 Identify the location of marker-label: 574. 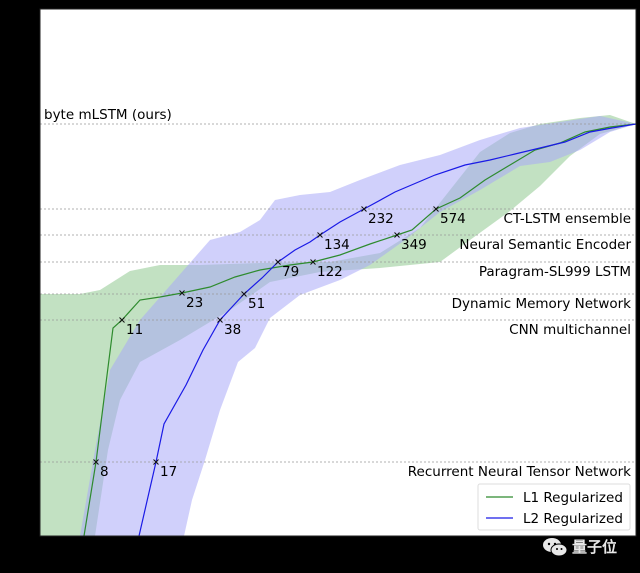
(453, 219).